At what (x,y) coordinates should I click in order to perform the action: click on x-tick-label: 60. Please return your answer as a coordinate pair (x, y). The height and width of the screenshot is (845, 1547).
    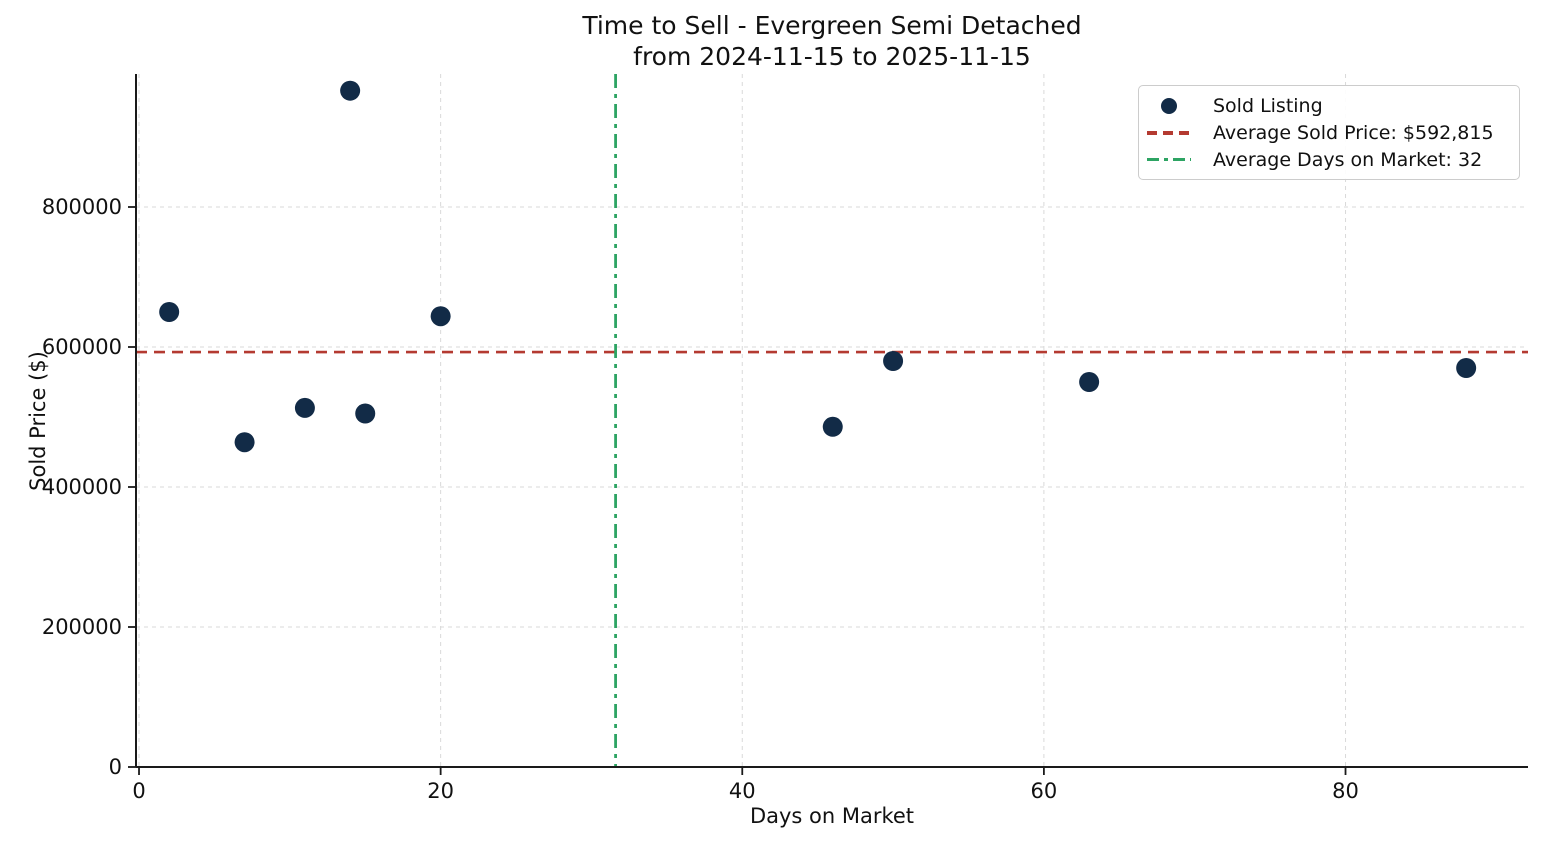
    Looking at the image, I should click on (1044, 791).